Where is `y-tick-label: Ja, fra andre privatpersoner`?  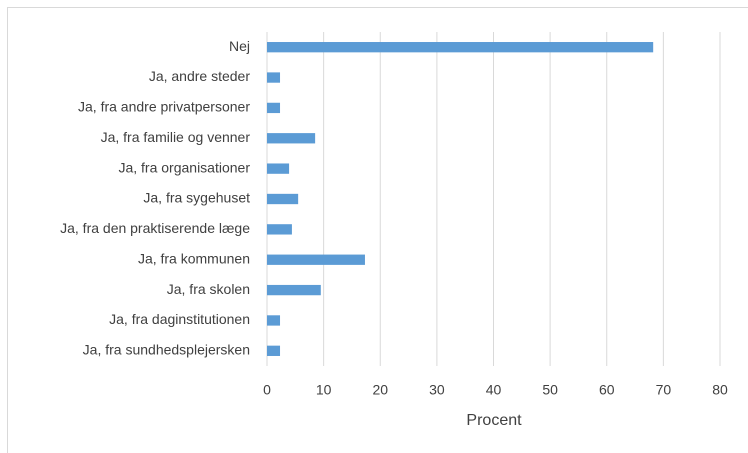
y-tick-label: Ja, fra andre privatpersoner is located at coordinates (164, 107).